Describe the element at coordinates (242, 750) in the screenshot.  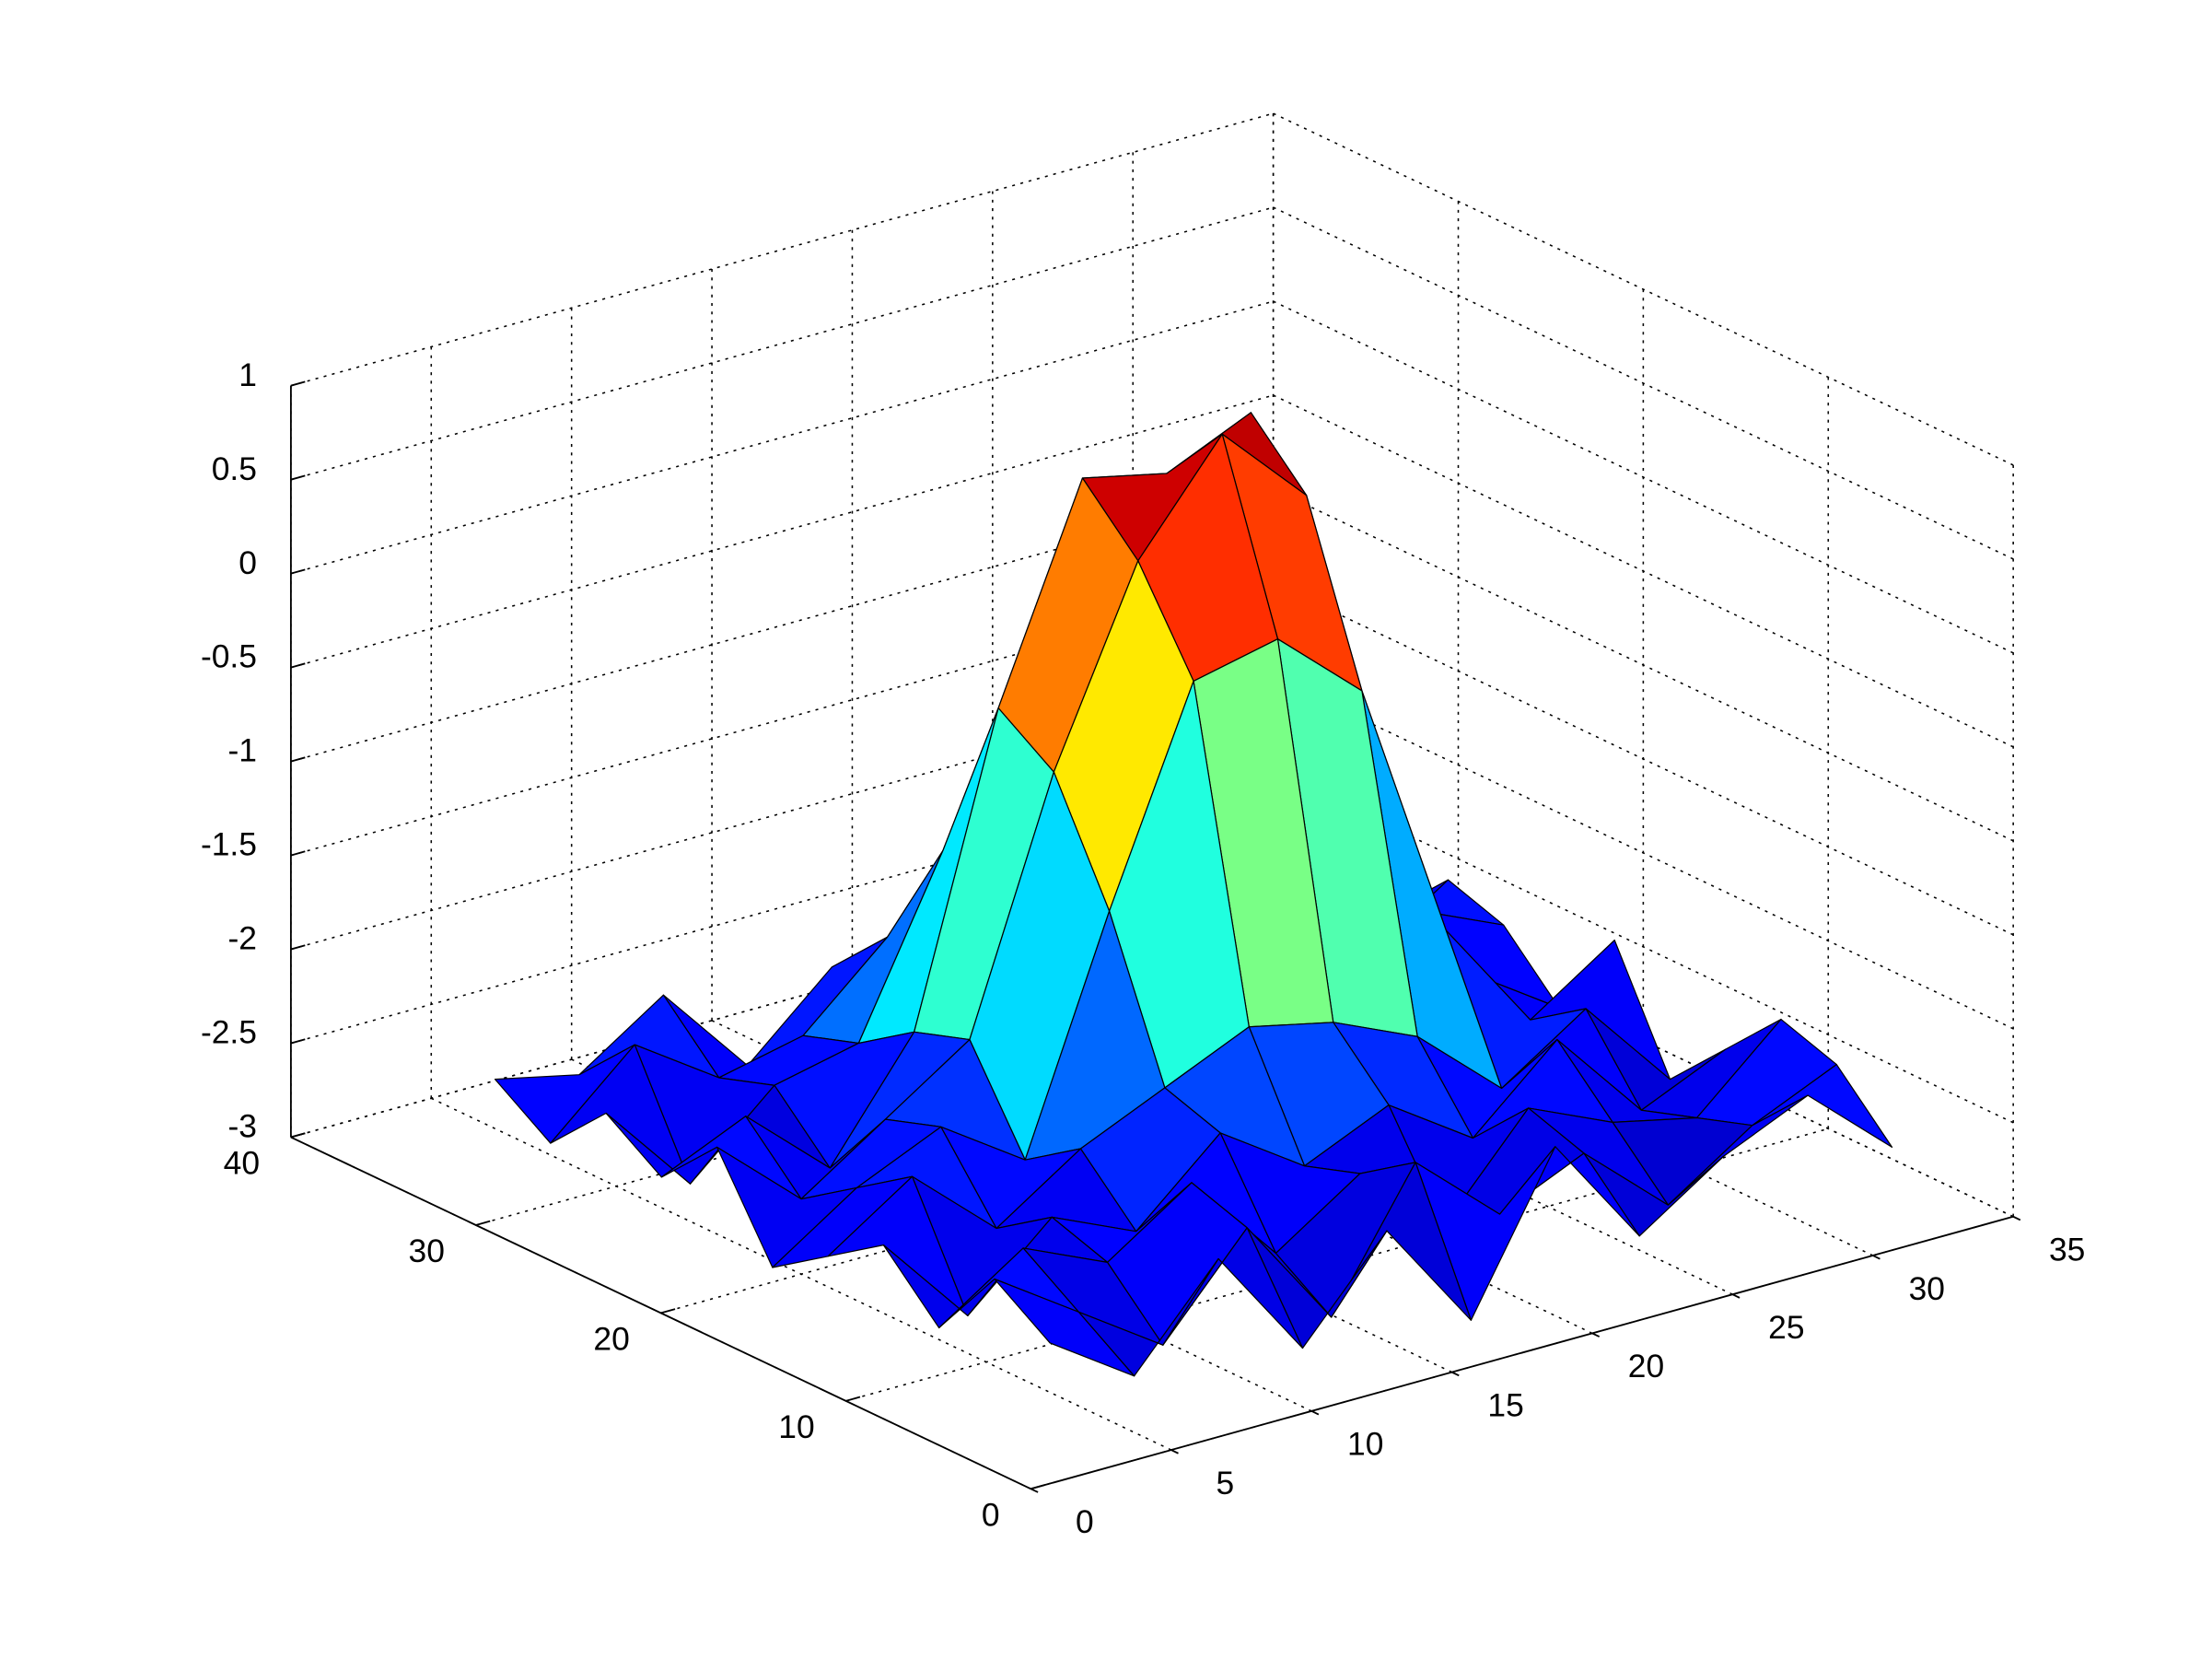
I see `z-tick-label: -1` at that location.